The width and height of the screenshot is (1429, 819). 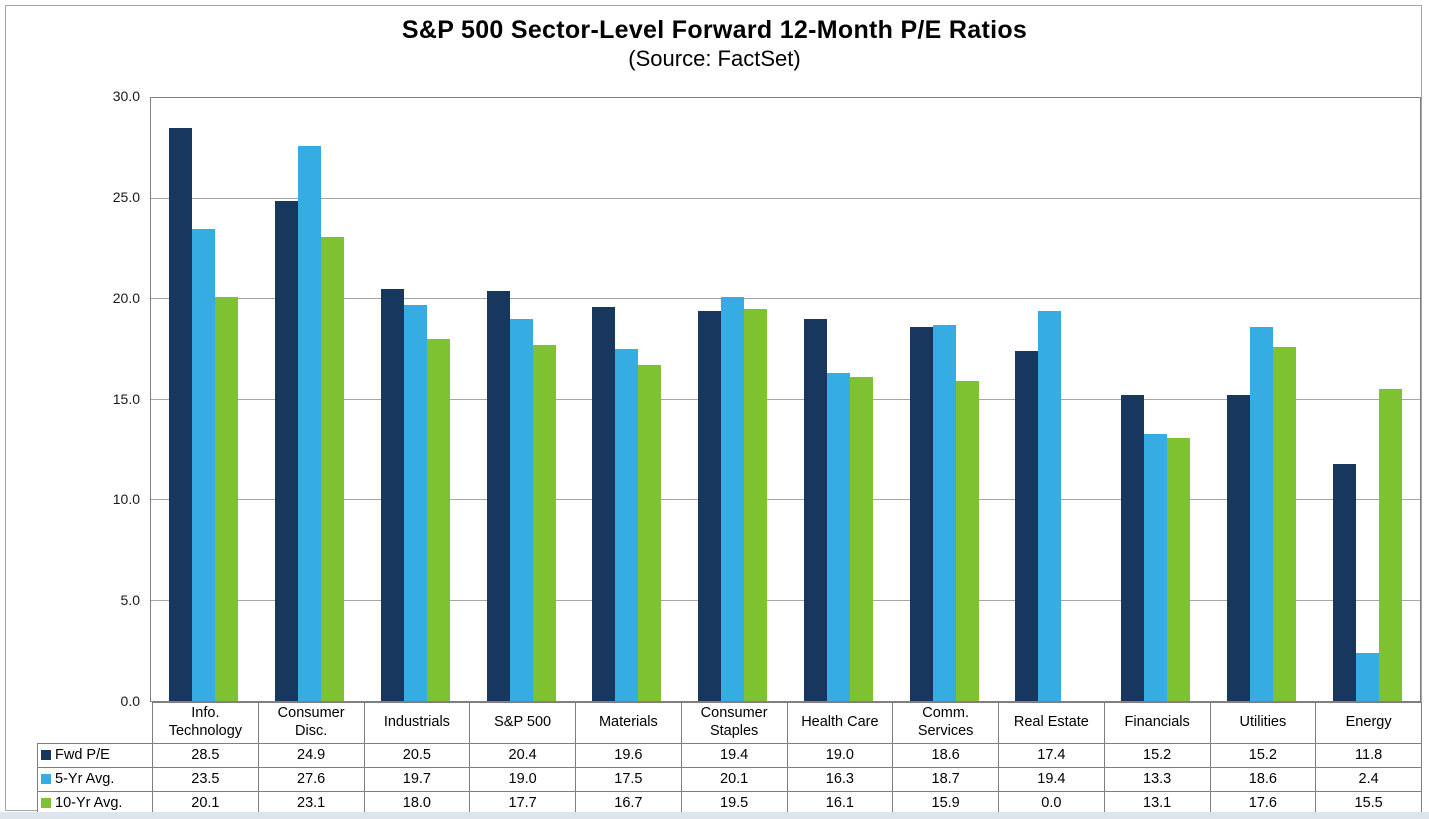 I want to click on column-header: Info. Technology, so click(x=205, y=723).